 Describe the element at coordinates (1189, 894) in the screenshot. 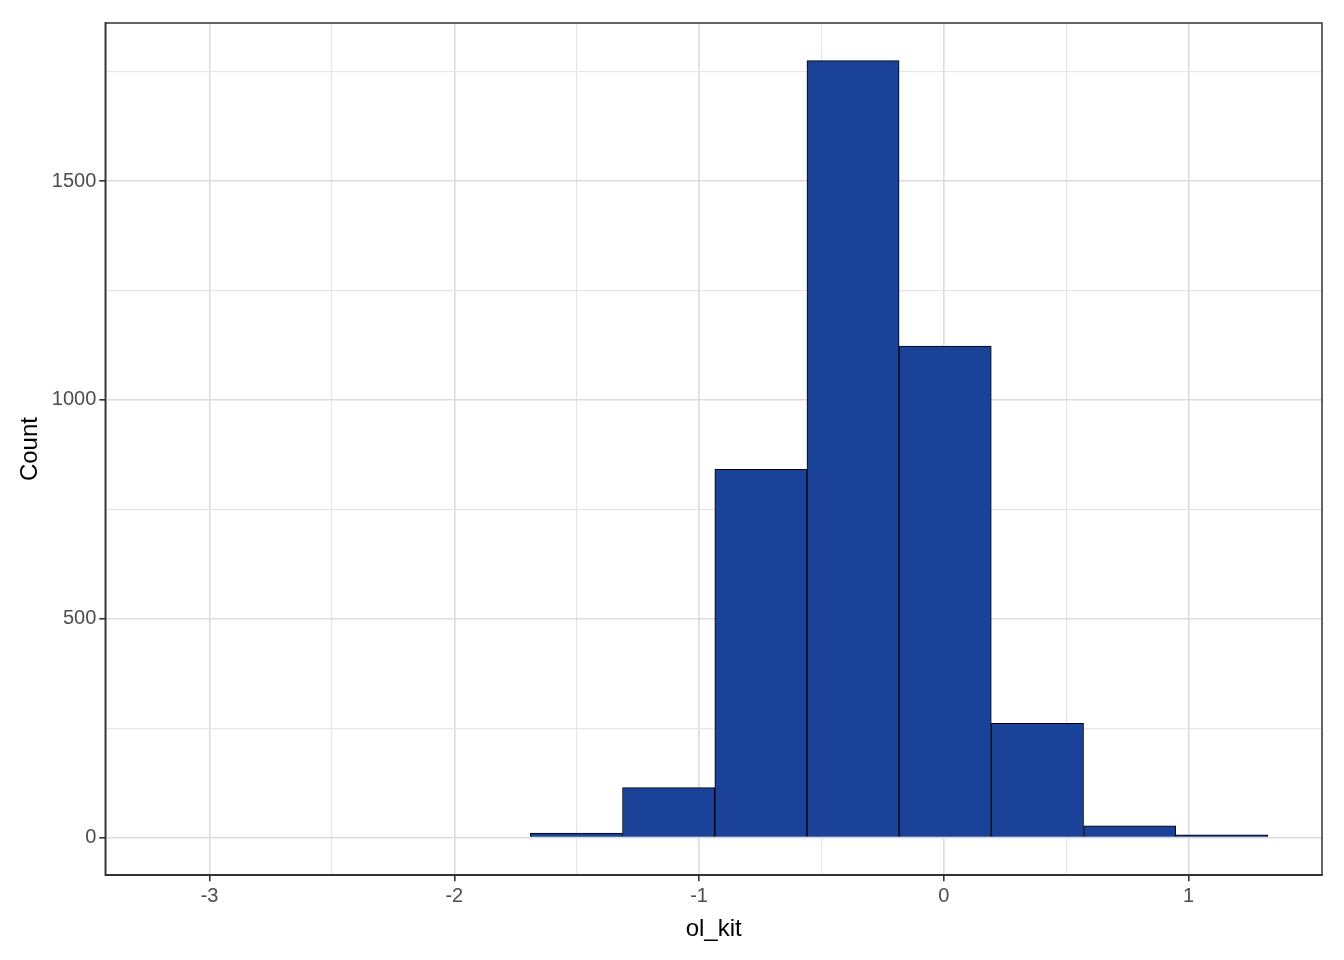

I see `x-tick-label: 1` at that location.